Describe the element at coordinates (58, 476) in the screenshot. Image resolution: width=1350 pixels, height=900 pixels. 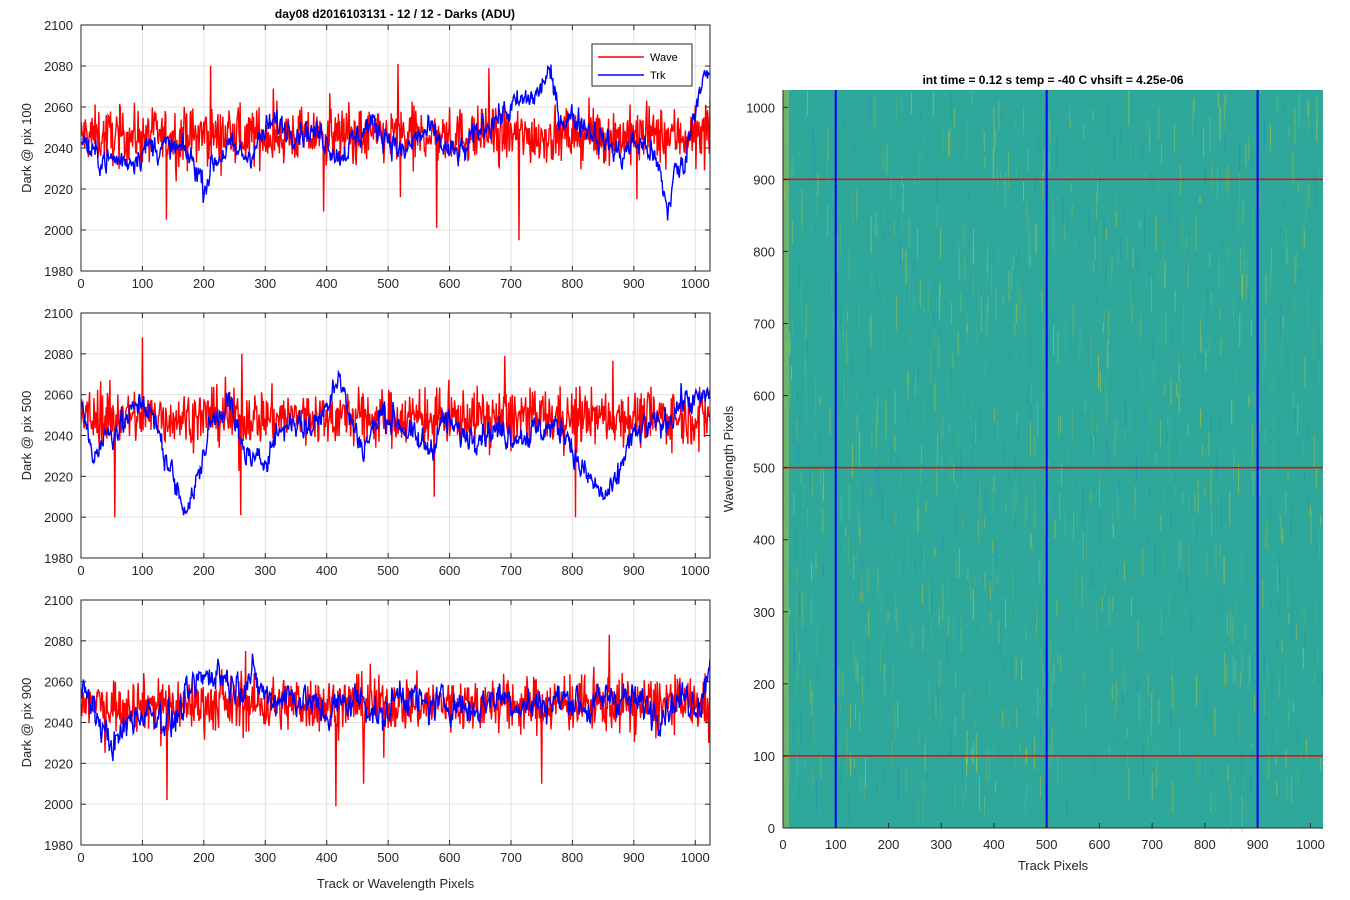
I see `y-tick-label: 2020` at that location.